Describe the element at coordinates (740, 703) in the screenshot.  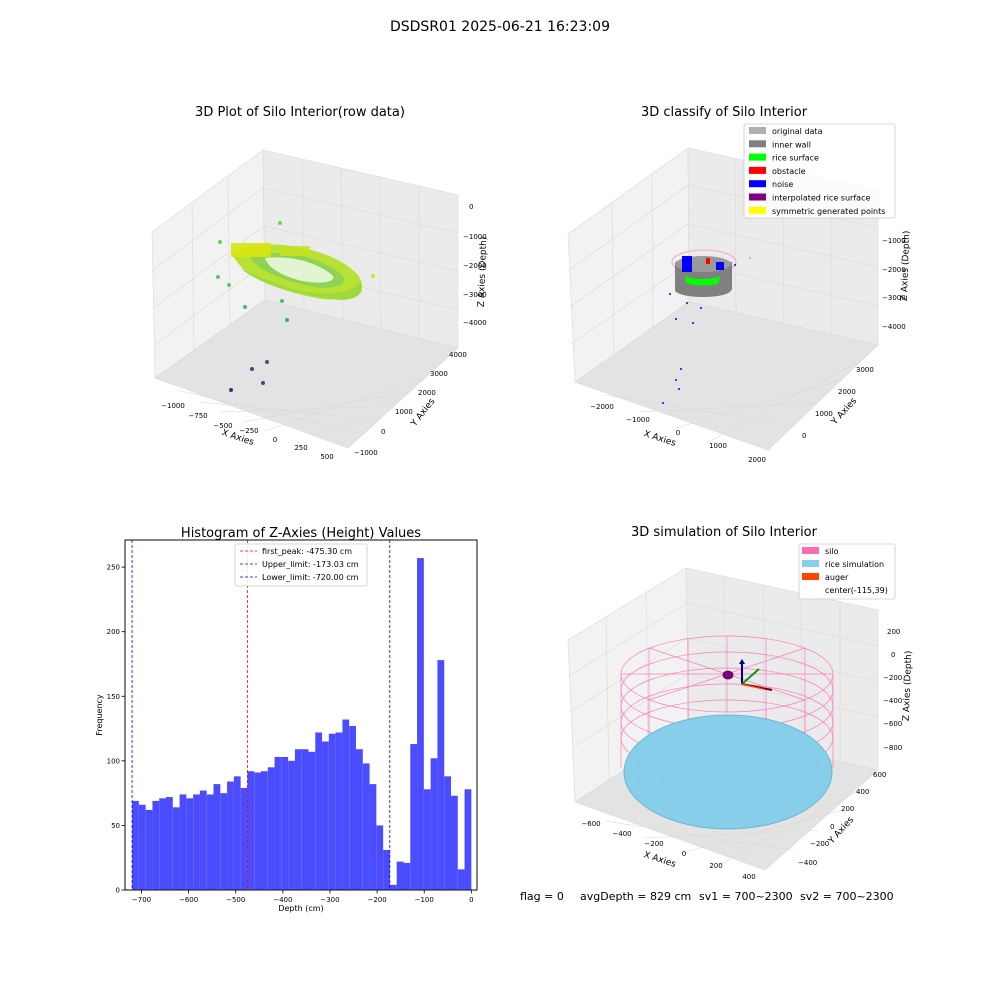
I see `simulation-3d-panel: 3D simulation of Silo Interior` at that location.